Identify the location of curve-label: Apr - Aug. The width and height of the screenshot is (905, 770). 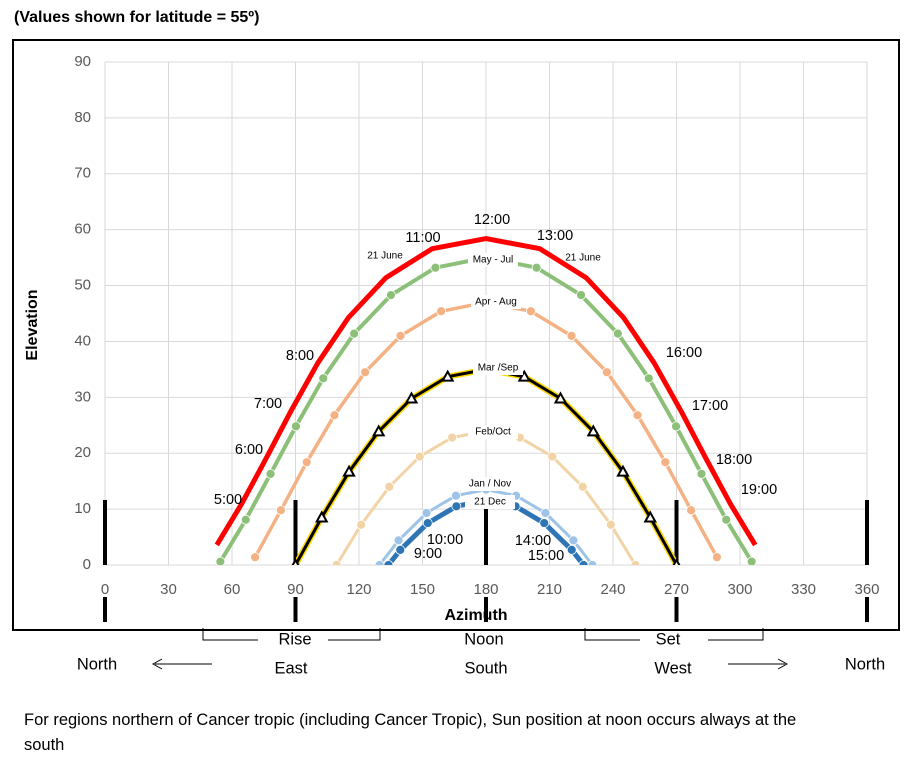
(496, 302).